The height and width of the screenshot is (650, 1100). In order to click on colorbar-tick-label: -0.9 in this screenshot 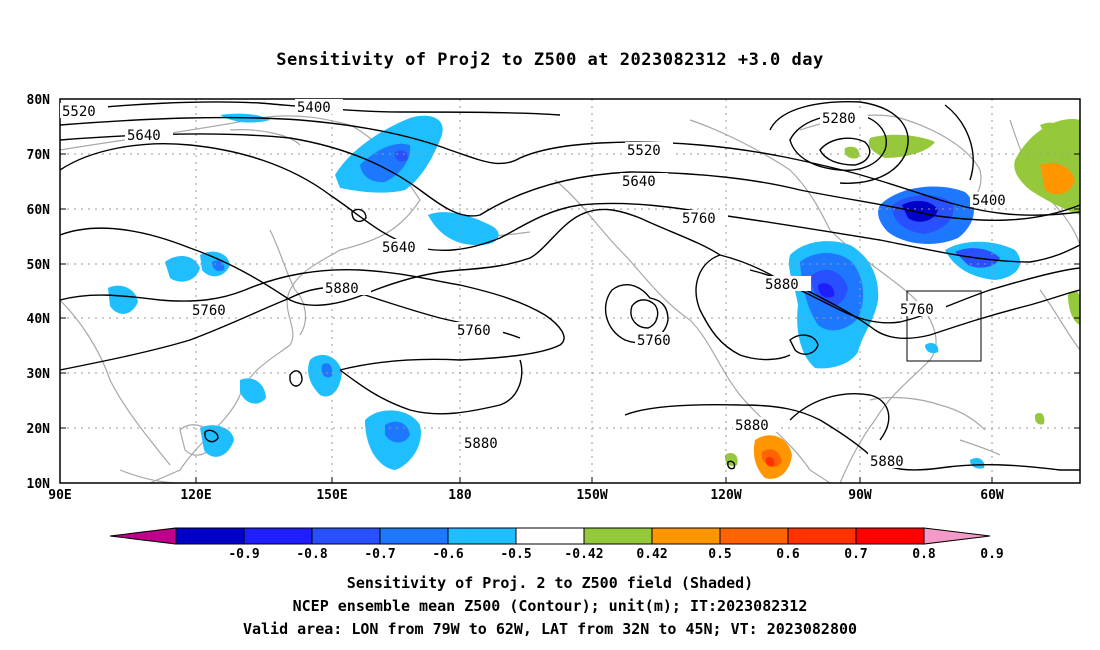, I will do `click(243, 554)`.